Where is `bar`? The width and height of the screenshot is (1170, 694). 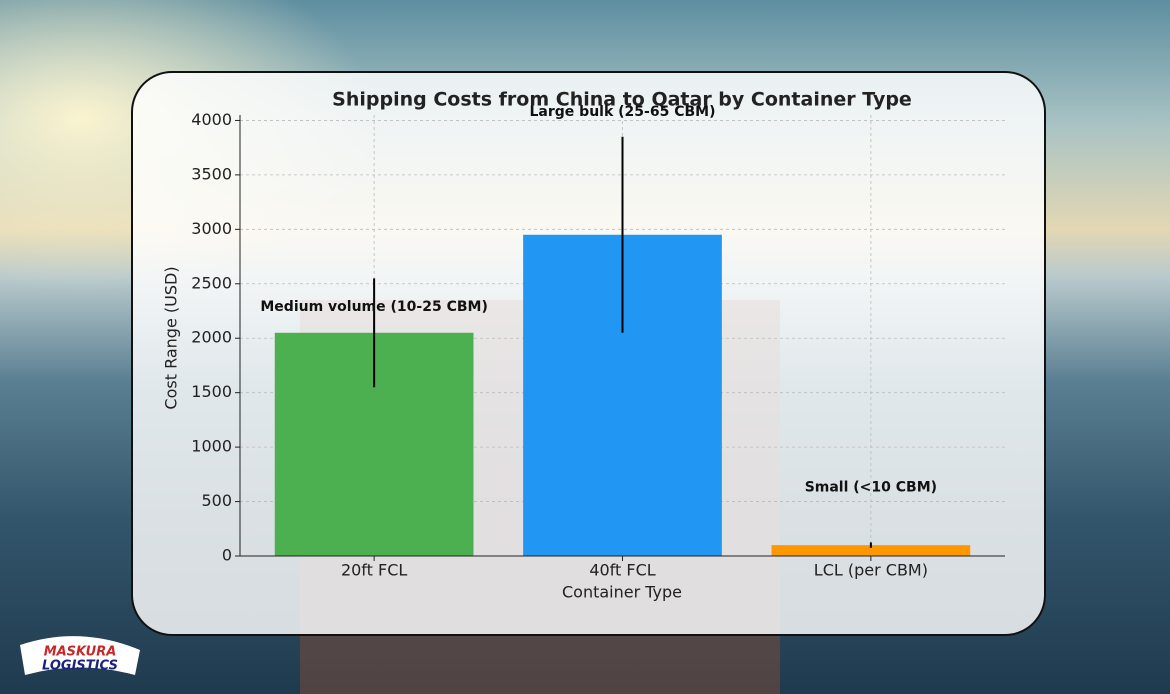 bar is located at coordinates (871, 550).